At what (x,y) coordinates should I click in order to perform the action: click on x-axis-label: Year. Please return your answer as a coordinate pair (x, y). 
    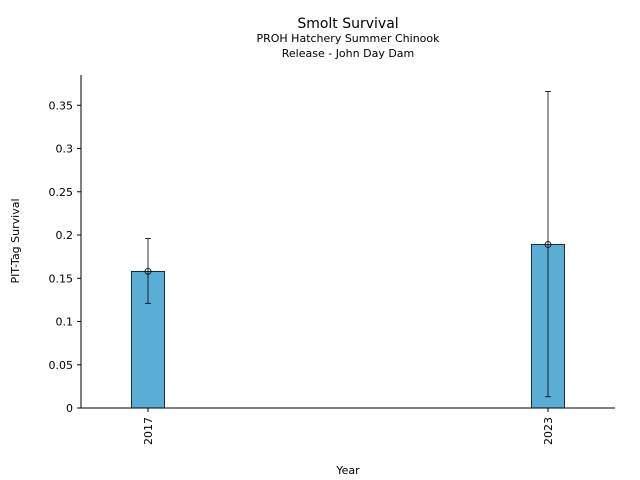
    Looking at the image, I should click on (347, 470).